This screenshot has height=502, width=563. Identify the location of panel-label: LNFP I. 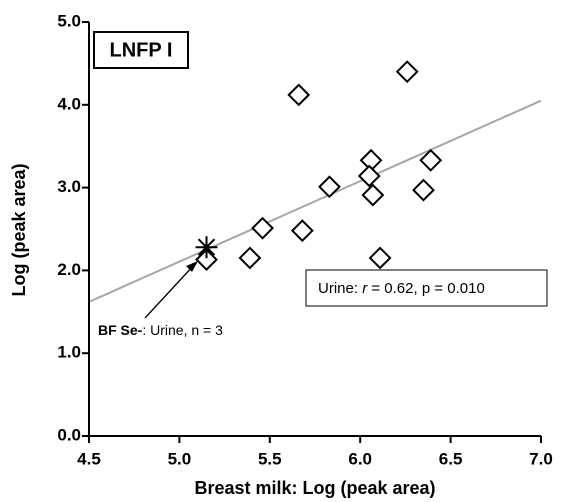
(141, 50).